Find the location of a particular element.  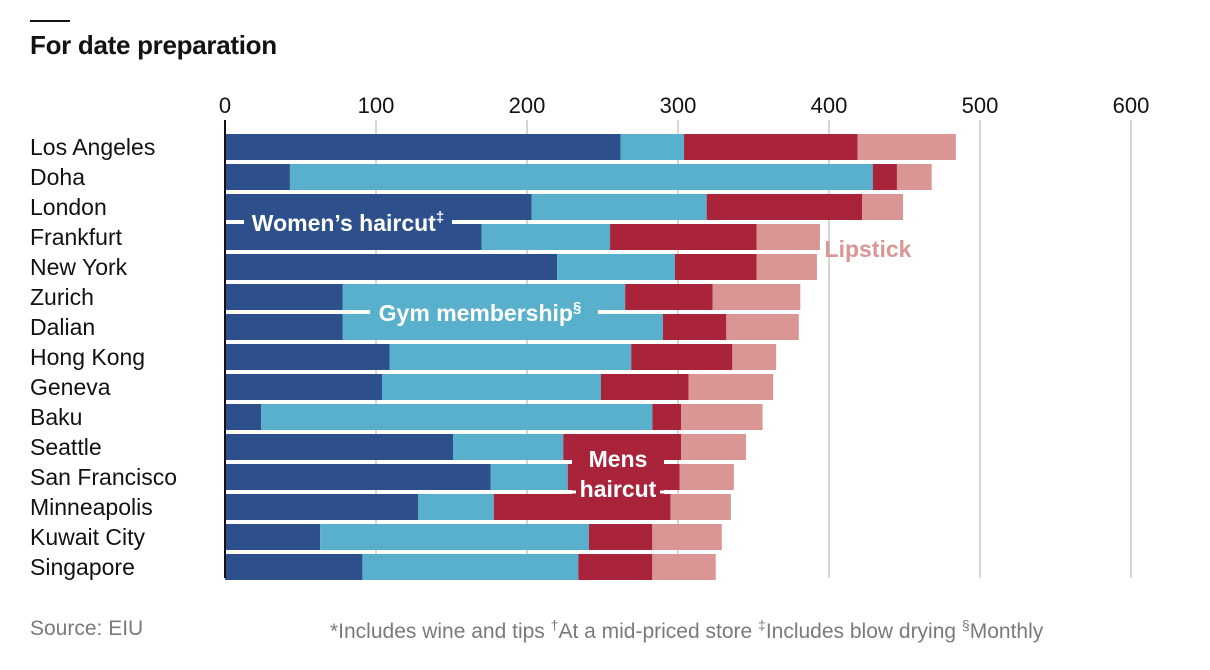

source-note: Source: EIU is located at coordinates (87, 628).